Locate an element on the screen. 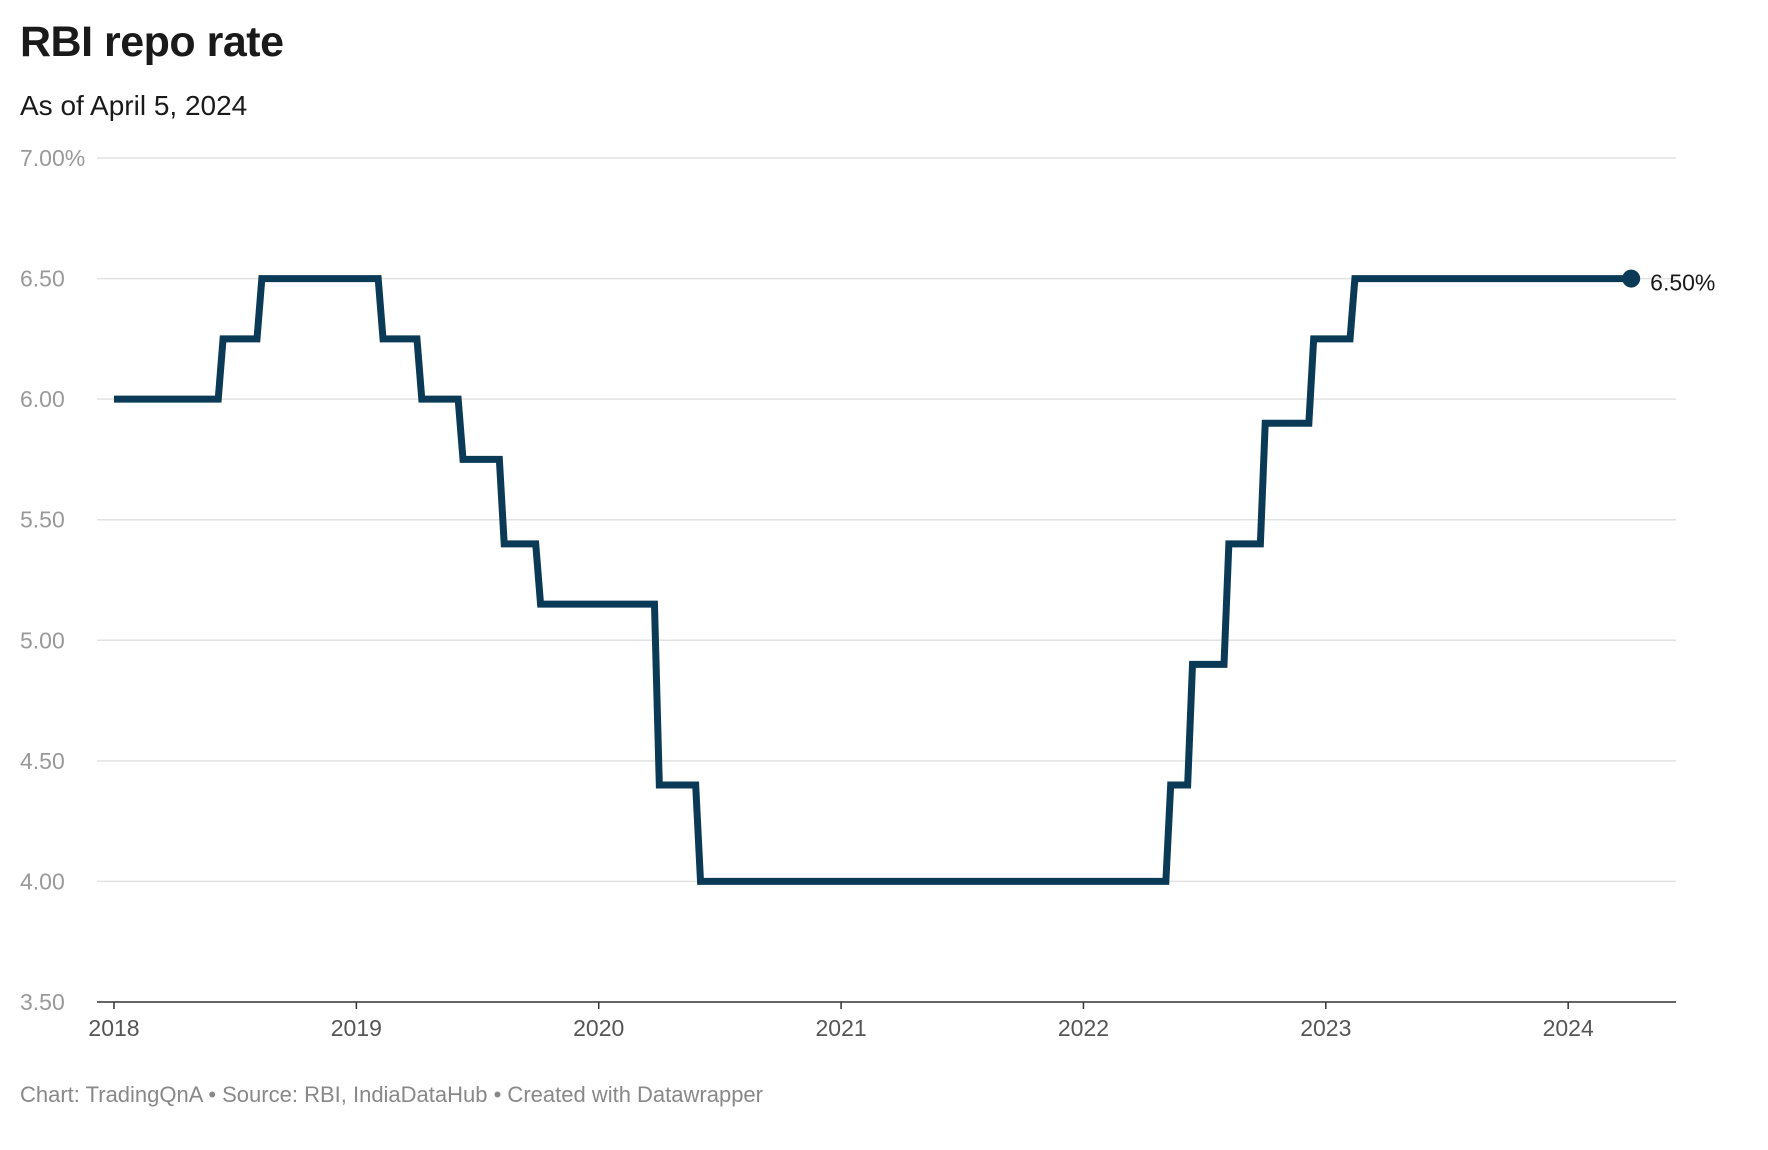 This screenshot has width=1768, height=1150. x-tick-label: 2021 is located at coordinates (841, 1028).